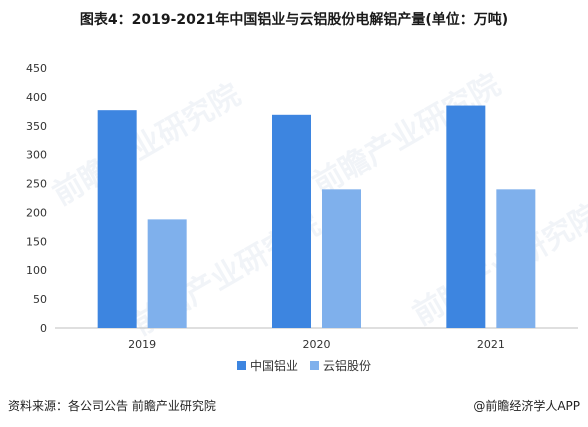  What do you see at coordinates (112, 406) in the screenshot?
I see `source-note: 资料来源：各公司公告 前瞻产业研究院` at bounding box center [112, 406].